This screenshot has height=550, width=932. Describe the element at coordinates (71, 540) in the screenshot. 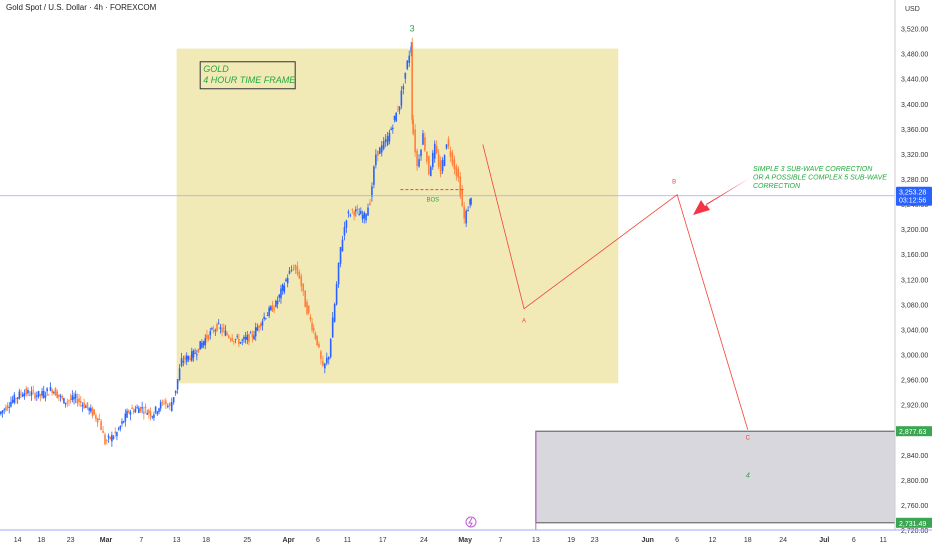

I see `x-tick-label: 23` at that location.